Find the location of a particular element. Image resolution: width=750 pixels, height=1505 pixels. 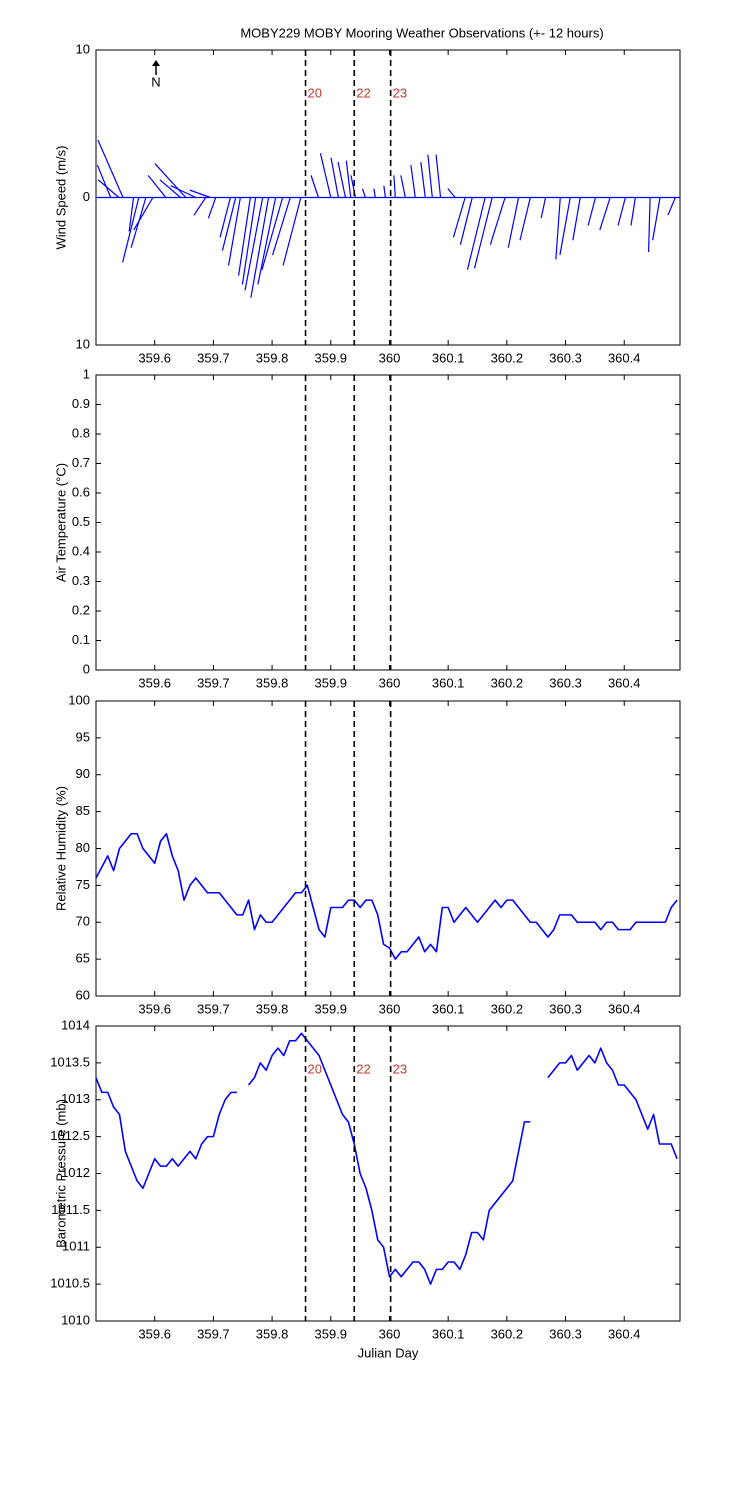

y-tick-label: 0.5 is located at coordinates (81, 521).